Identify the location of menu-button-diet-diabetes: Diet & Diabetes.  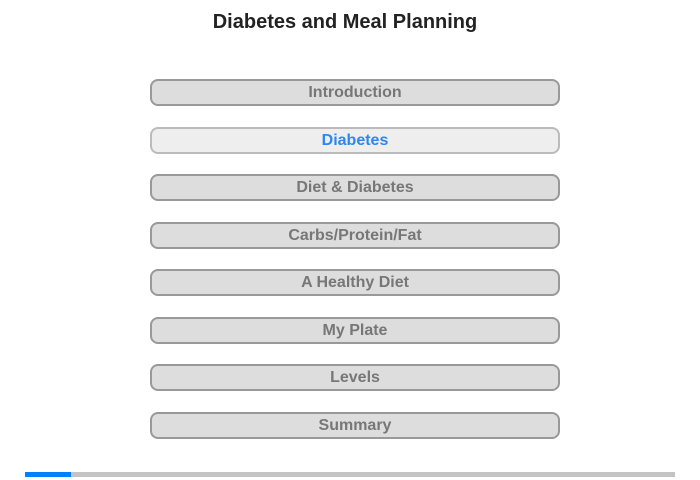
(355, 187).